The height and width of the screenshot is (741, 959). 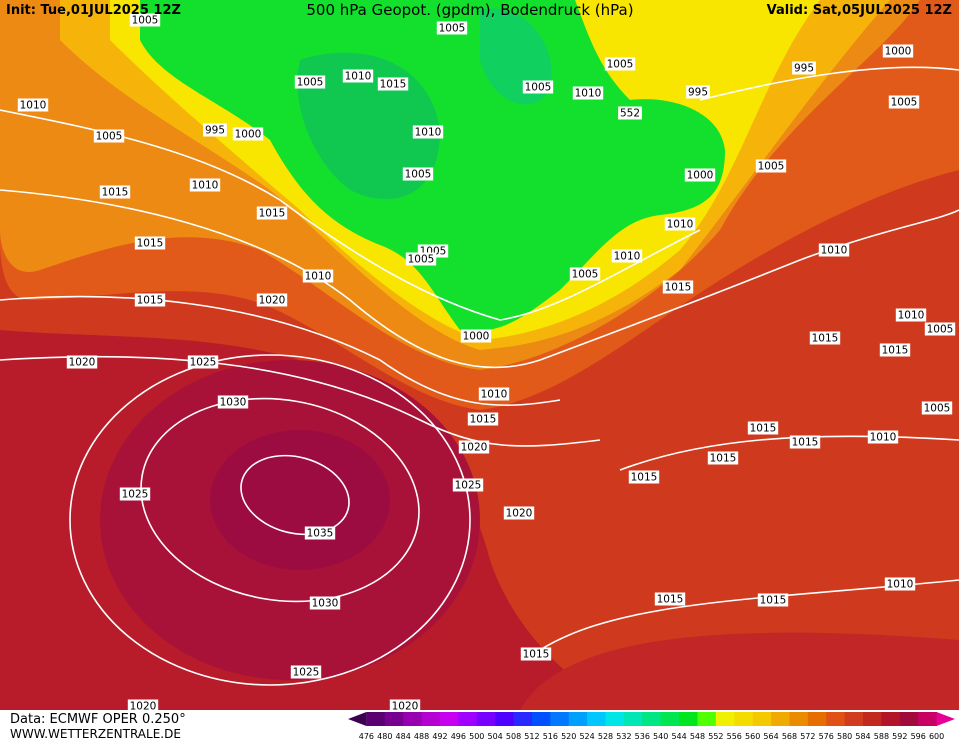 I want to click on scale-label: 488, so click(x=421, y=736).